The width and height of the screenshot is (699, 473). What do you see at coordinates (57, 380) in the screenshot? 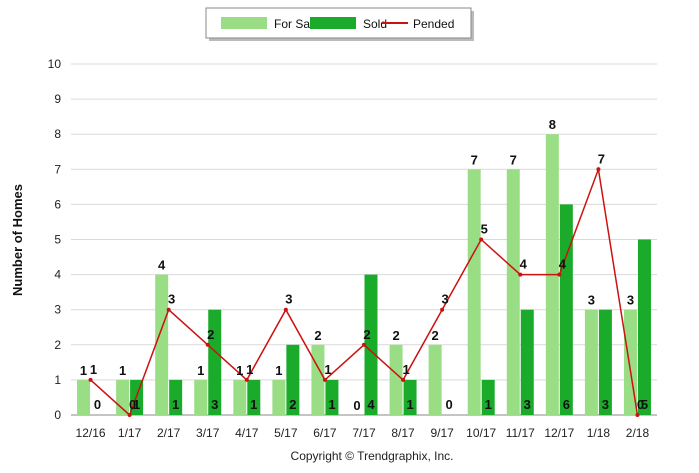
I see `y-tick-label: 1` at bounding box center [57, 380].